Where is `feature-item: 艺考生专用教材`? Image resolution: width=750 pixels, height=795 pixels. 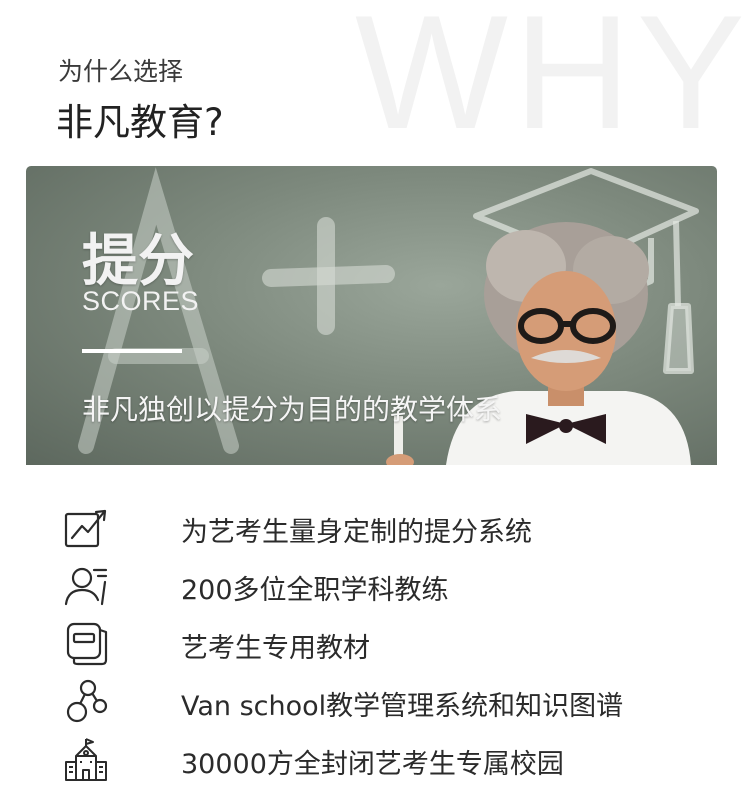
feature-item: 艺考生专用教材 is located at coordinates (375, 643).